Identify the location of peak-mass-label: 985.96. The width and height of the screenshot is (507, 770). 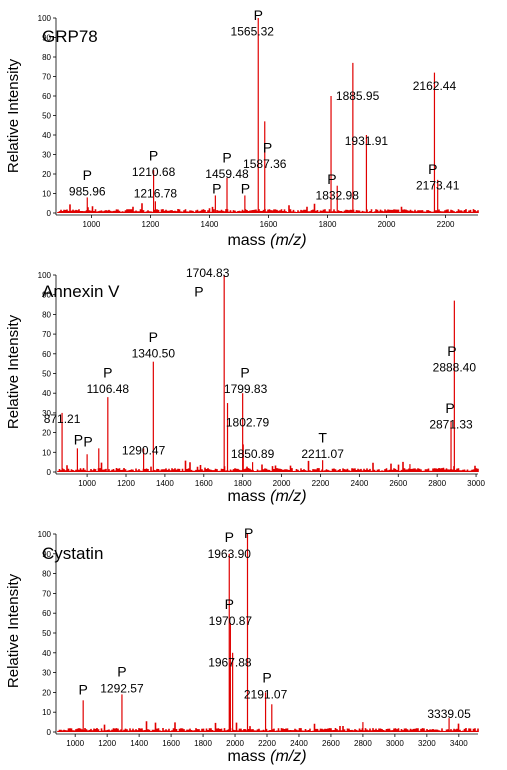
(87, 191).